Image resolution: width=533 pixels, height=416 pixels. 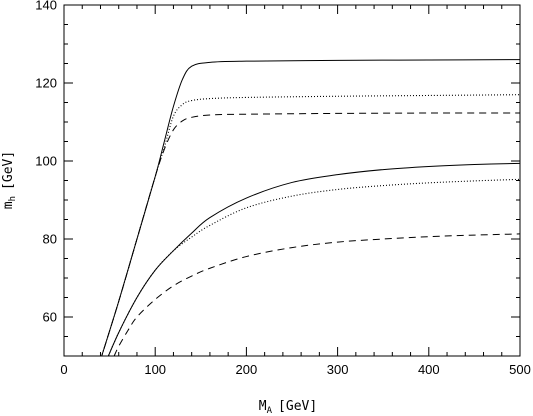 I want to click on x-axis-label-subscript: A, so click(x=270, y=411).